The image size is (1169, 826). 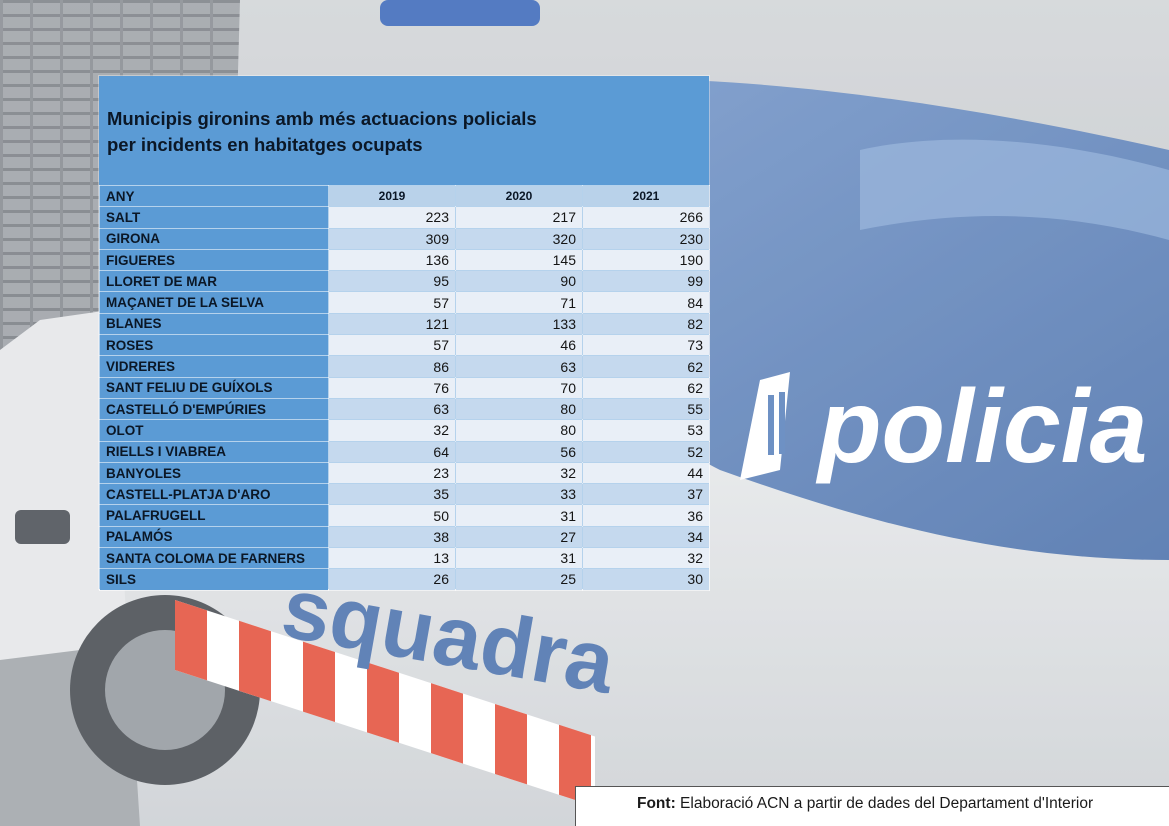 I want to click on value-cell: 84, so click(x=646, y=302).